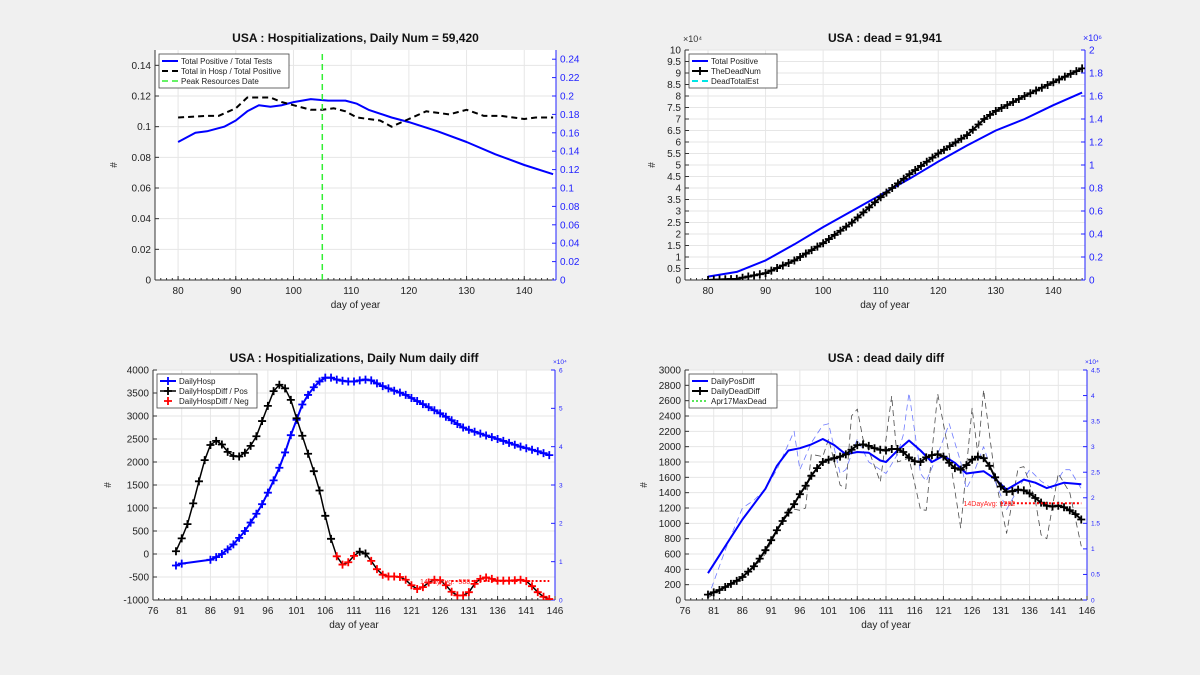 The image size is (1200, 675). What do you see at coordinates (570, 152) in the screenshot?
I see `y2-tick-label: 0.14` at bounding box center [570, 152].